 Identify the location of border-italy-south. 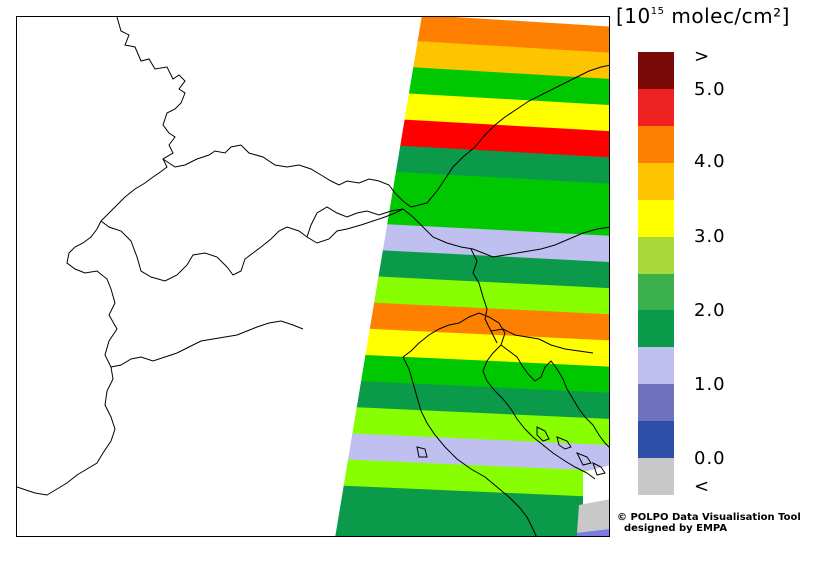
(207, 344).